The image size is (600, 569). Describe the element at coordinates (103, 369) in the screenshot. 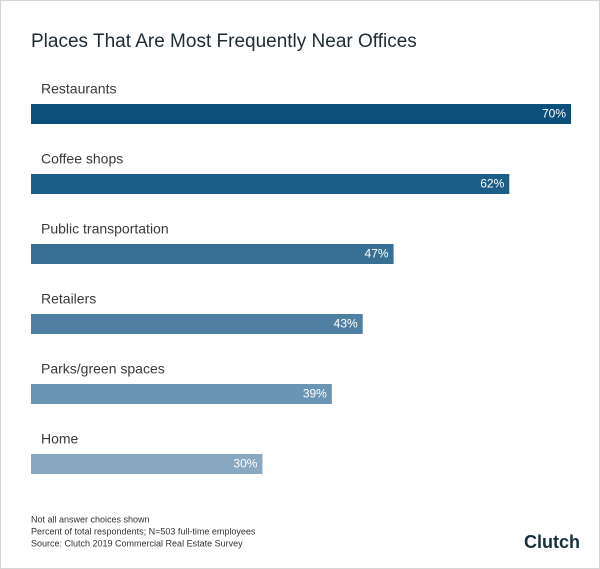

I see `category-label: Parks/green spaces` at that location.